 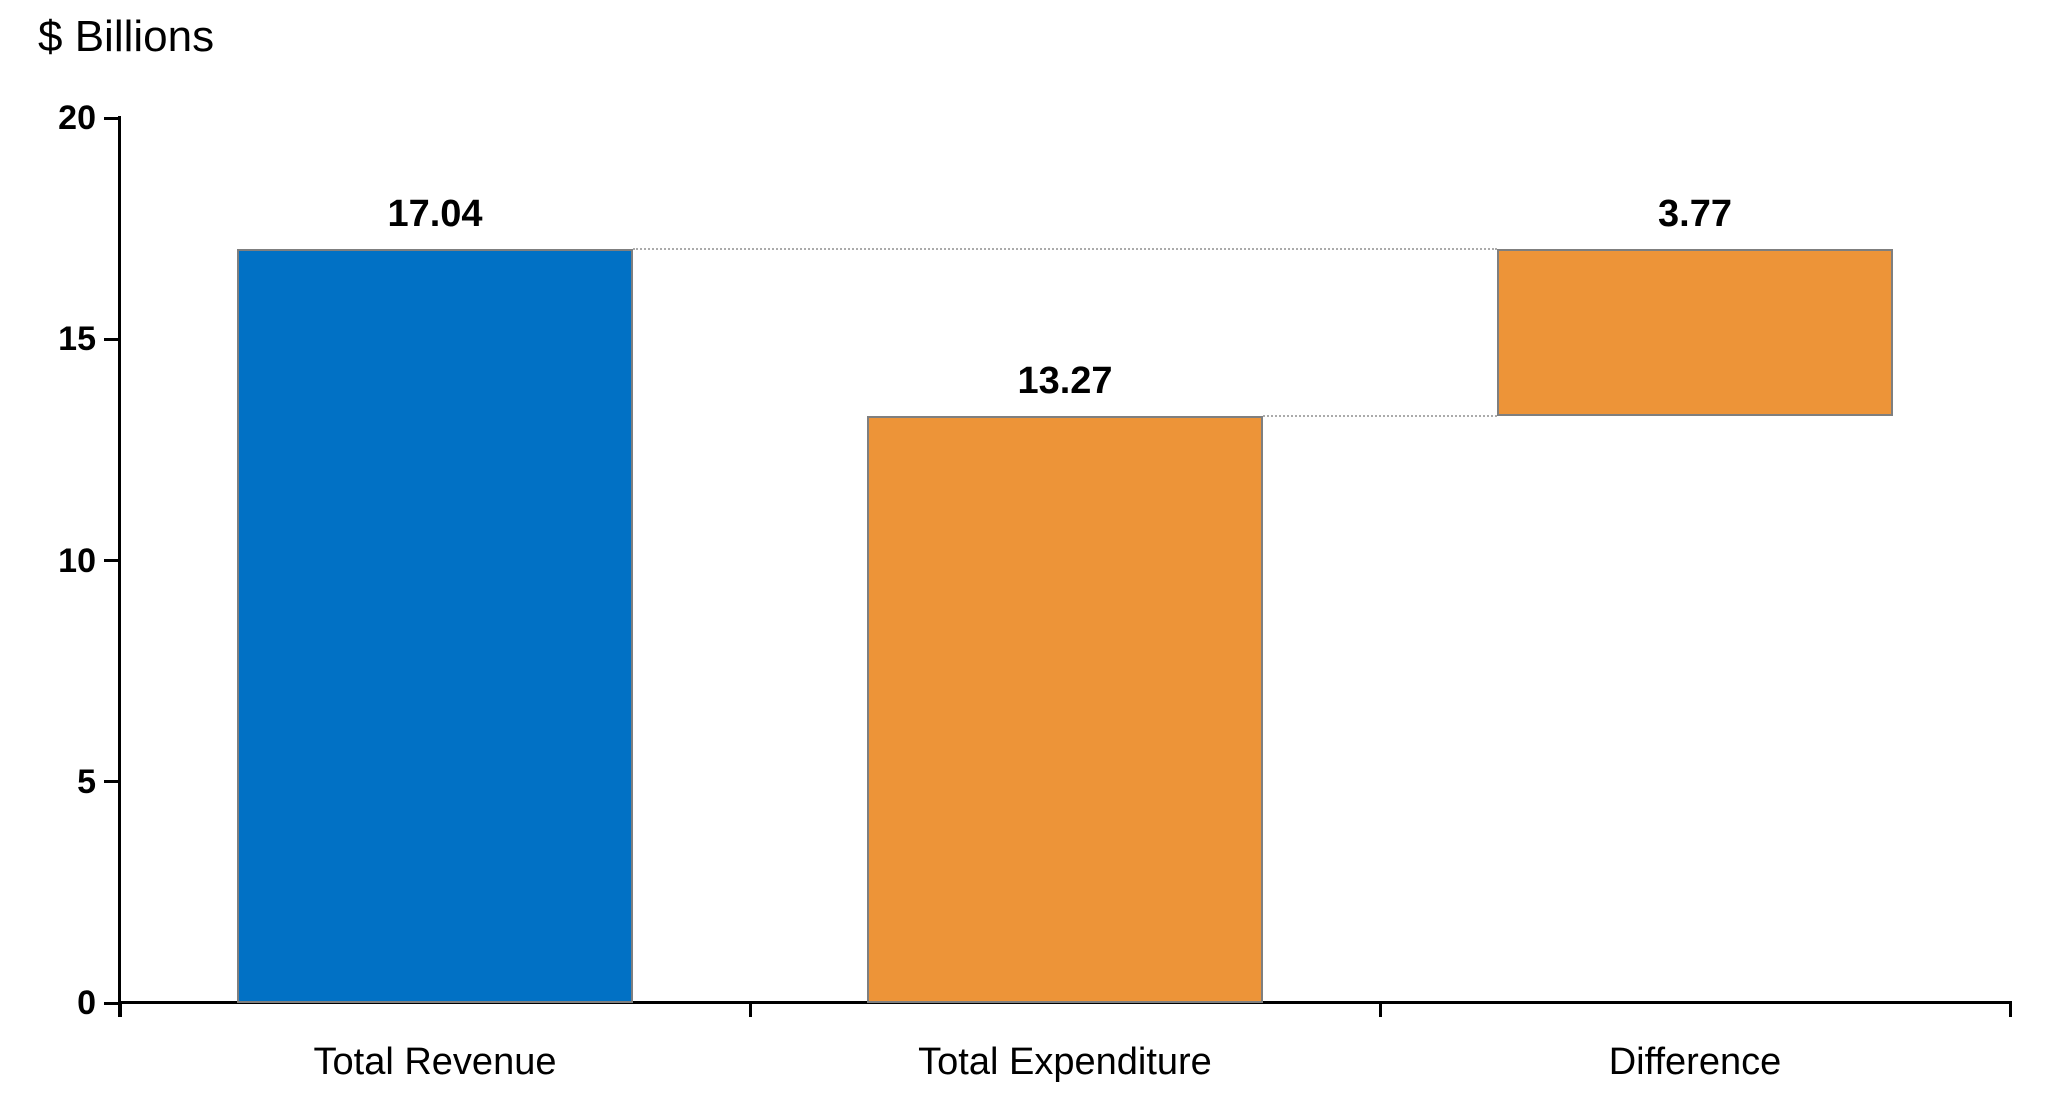 I want to click on bar-value-label: 13.27, so click(x=1065, y=380).